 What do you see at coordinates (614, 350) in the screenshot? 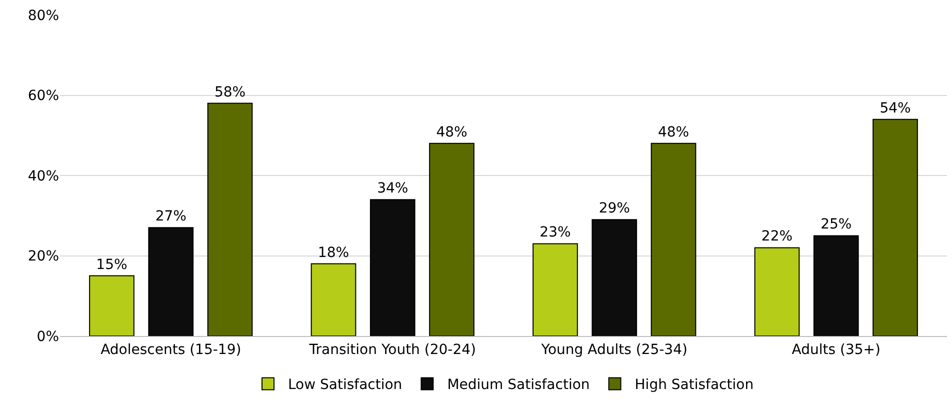
I see `x-tick-label: Young Adults (25-34)` at bounding box center [614, 350].